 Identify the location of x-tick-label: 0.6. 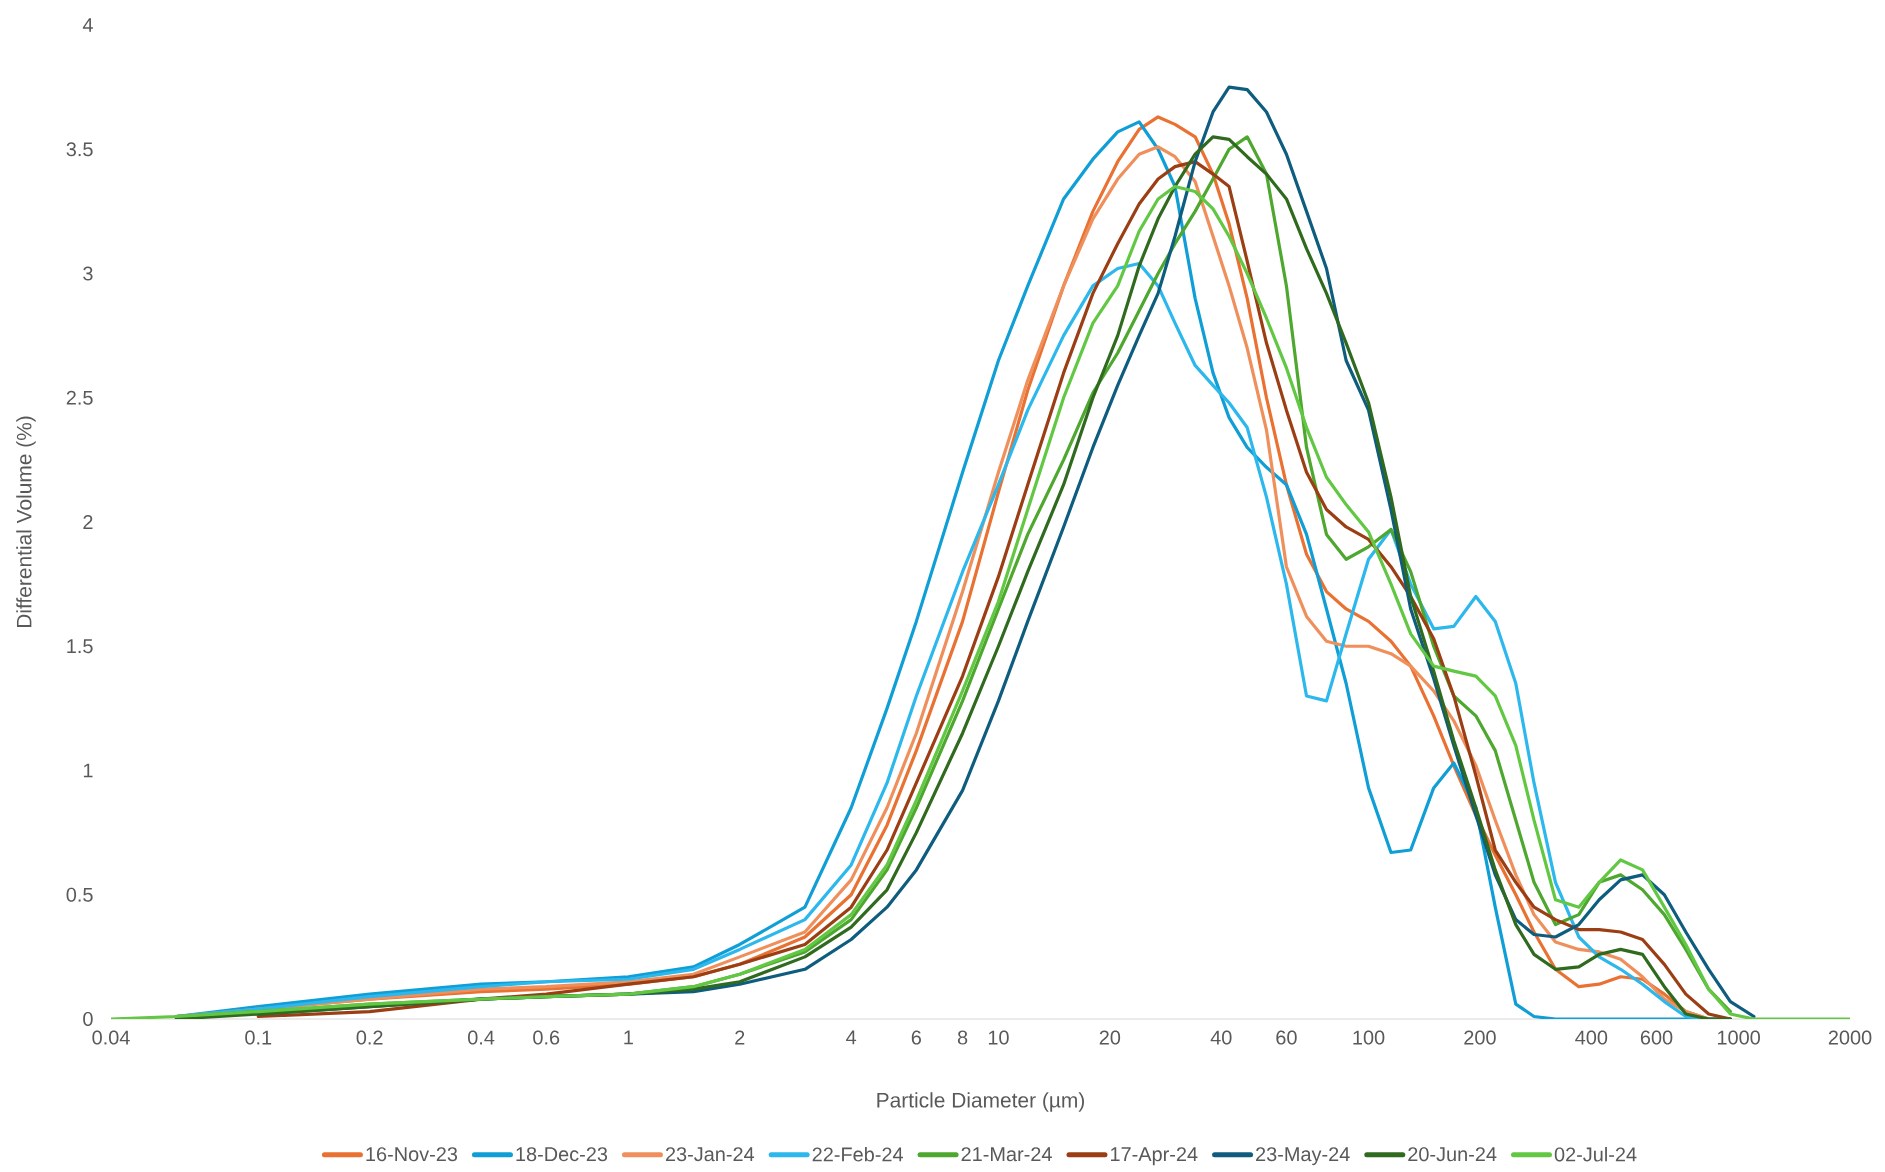
(546, 1037).